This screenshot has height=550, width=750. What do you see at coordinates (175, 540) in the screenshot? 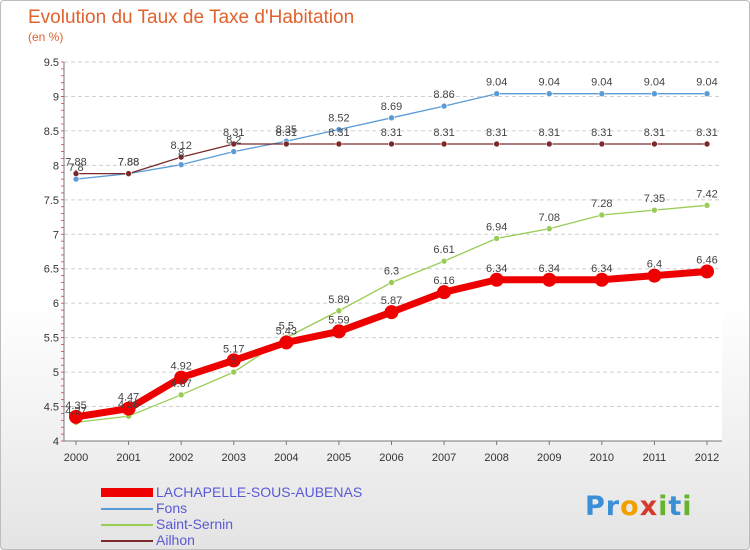
I see `legend-label-ailhon: Ailhon` at bounding box center [175, 540].